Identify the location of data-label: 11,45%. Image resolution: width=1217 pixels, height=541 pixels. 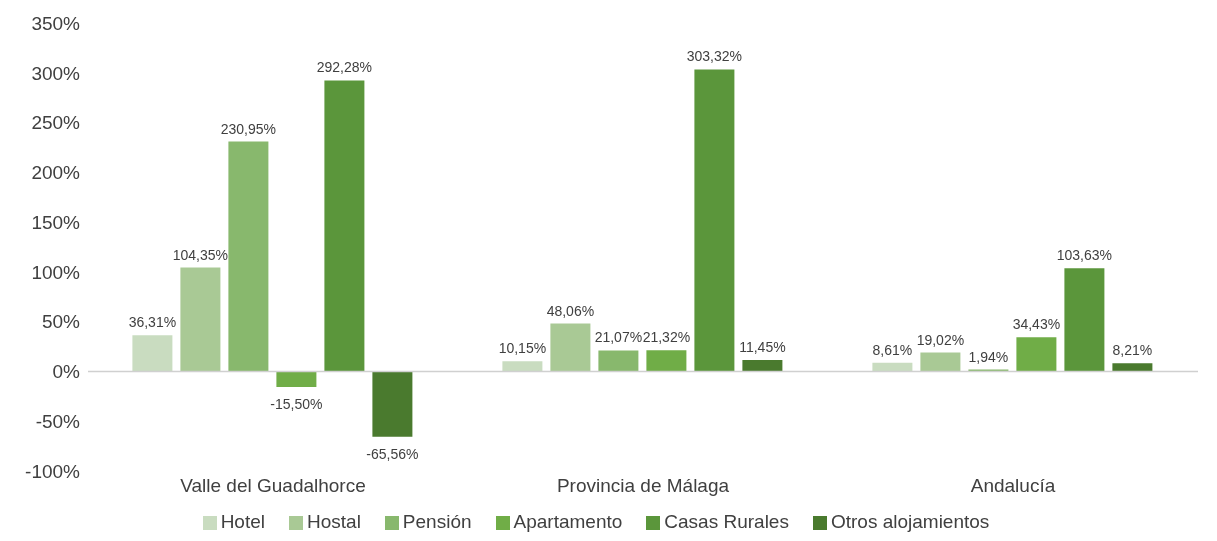
(762, 347).